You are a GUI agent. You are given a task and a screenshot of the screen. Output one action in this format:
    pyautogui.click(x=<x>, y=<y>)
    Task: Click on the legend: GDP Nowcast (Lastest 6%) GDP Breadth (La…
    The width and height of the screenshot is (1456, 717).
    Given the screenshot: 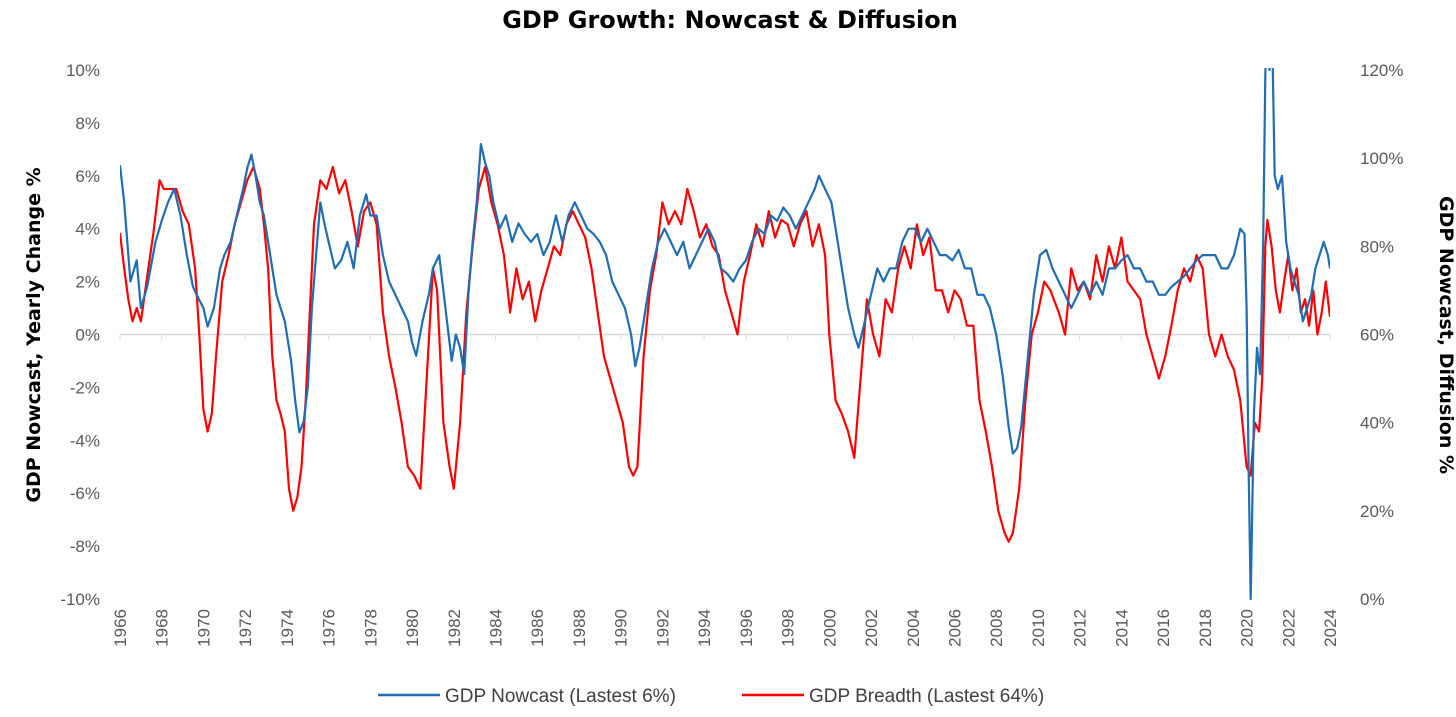 What is the action you would take?
    pyautogui.click(x=711, y=696)
    